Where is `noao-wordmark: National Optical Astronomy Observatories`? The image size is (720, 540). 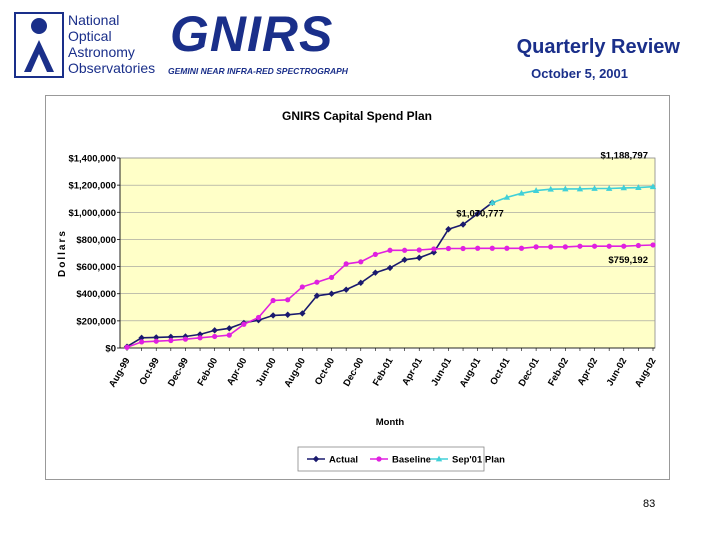
noao-wordmark: National Optical Astronomy Observatories is located at coordinates (111, 44).